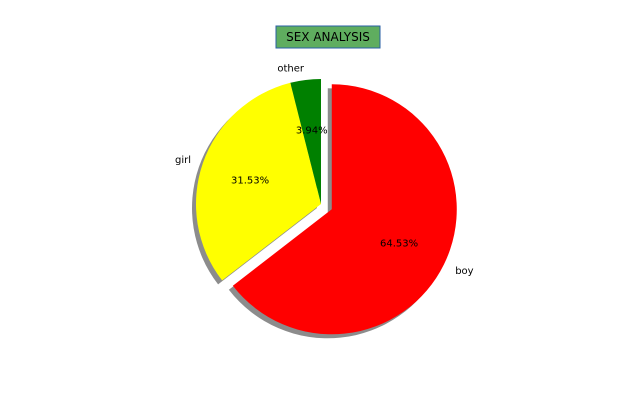  Describe the element at coordinates (250, 181) in the screenshot. I see `pie-pct-label-girl: 31.53%` at that location.